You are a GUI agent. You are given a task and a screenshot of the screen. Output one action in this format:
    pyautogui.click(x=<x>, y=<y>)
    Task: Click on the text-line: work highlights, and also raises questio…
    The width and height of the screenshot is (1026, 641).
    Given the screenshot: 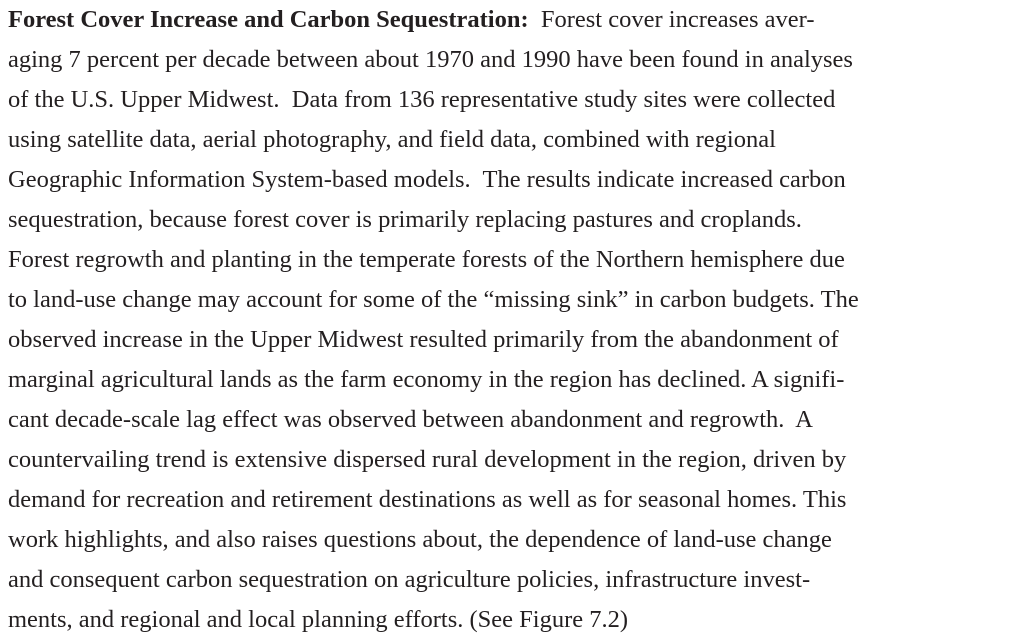 What is the action you would take?
    pyautogui.click(x=517, y=540)
    